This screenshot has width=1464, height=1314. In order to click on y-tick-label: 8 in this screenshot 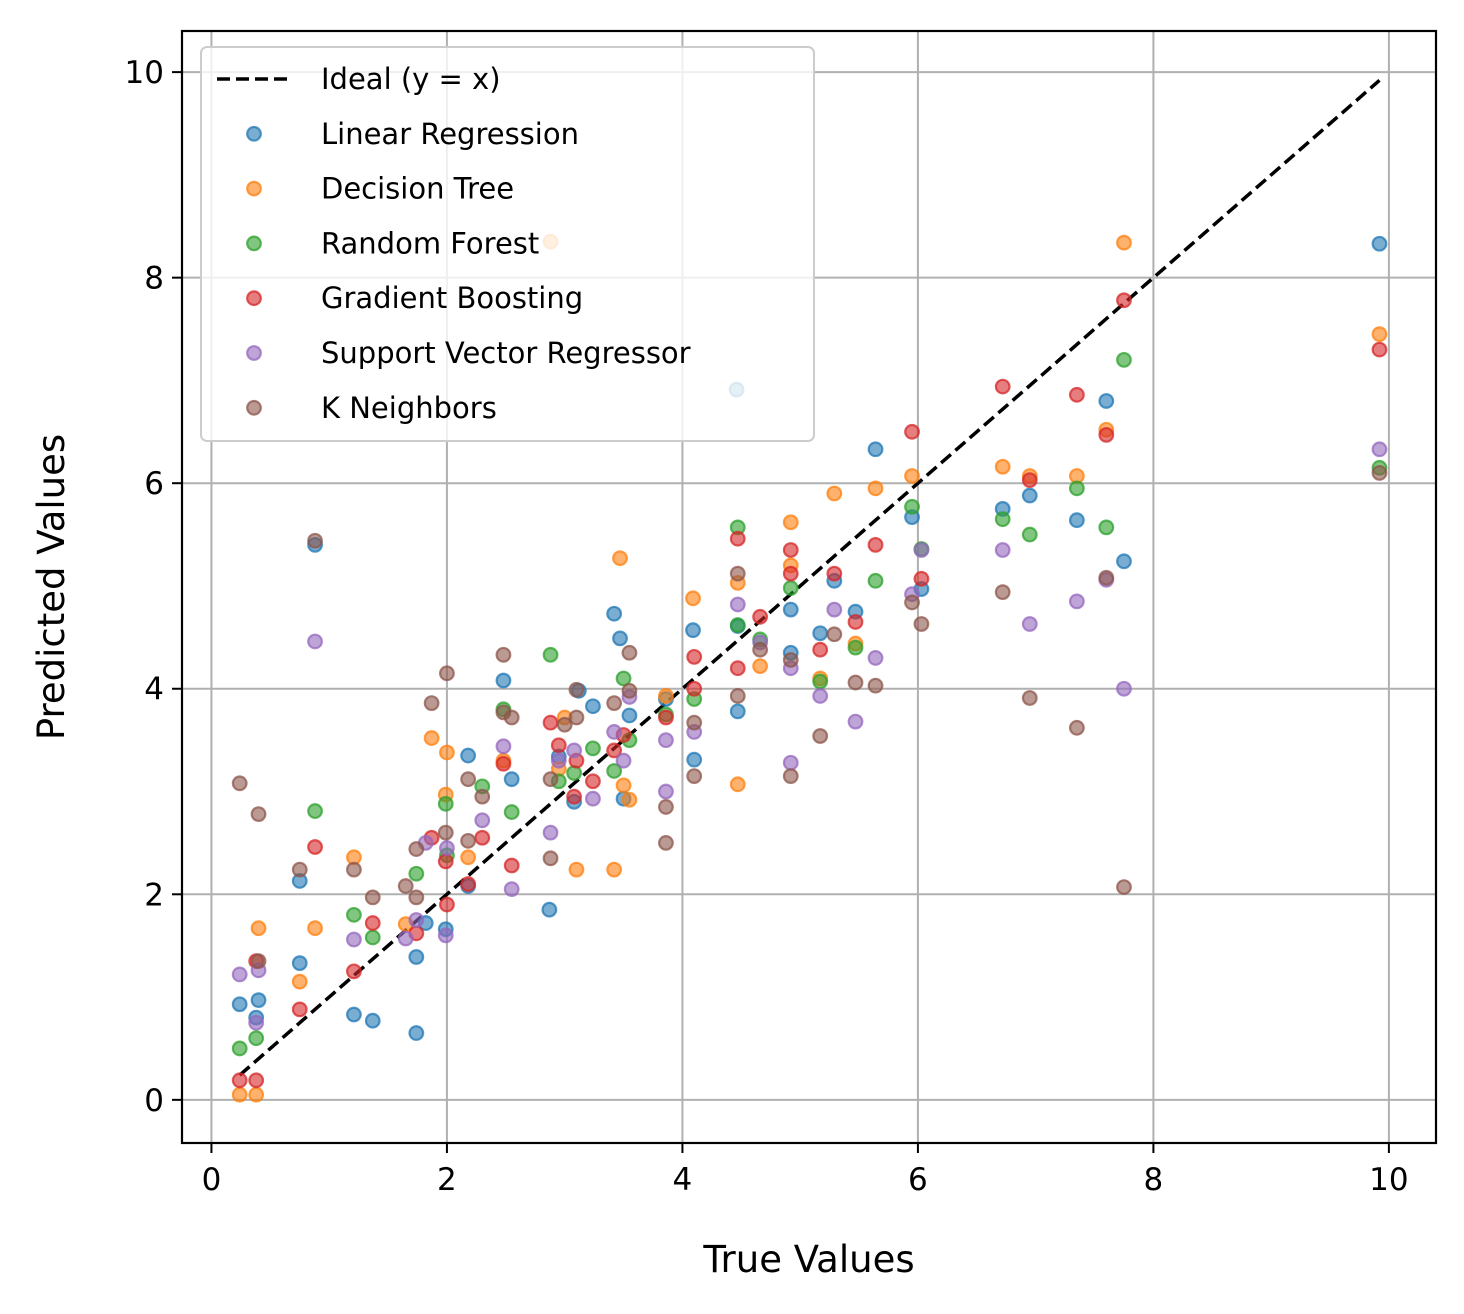, I will do `click(154, 279)`.